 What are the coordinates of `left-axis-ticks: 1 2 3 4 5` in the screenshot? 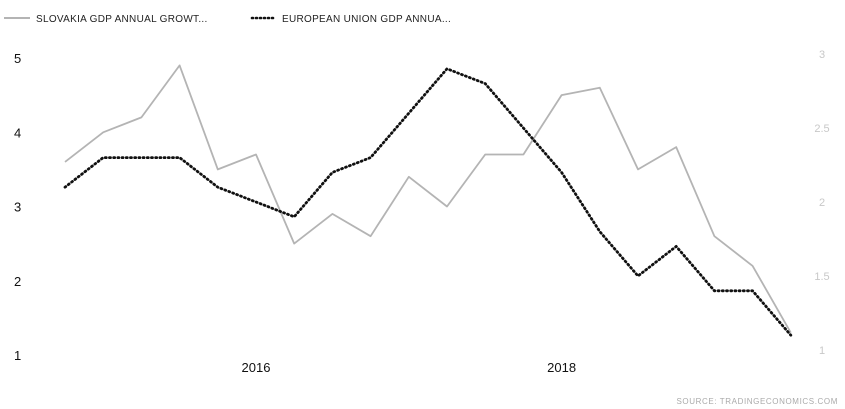 It's located at (17, 207).